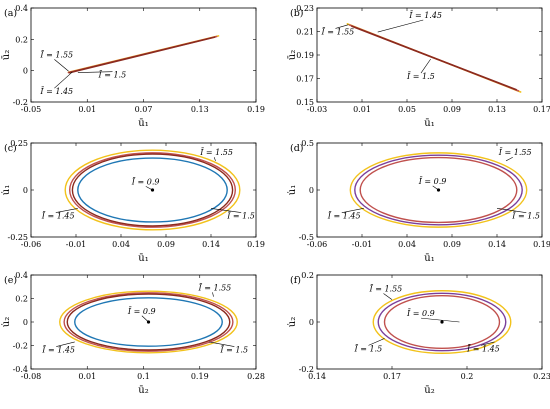  What do you see at coordinates (467, 376) in the screenshot?
I see `x-tick-label: 0.2` at bounding box center [467, 376].